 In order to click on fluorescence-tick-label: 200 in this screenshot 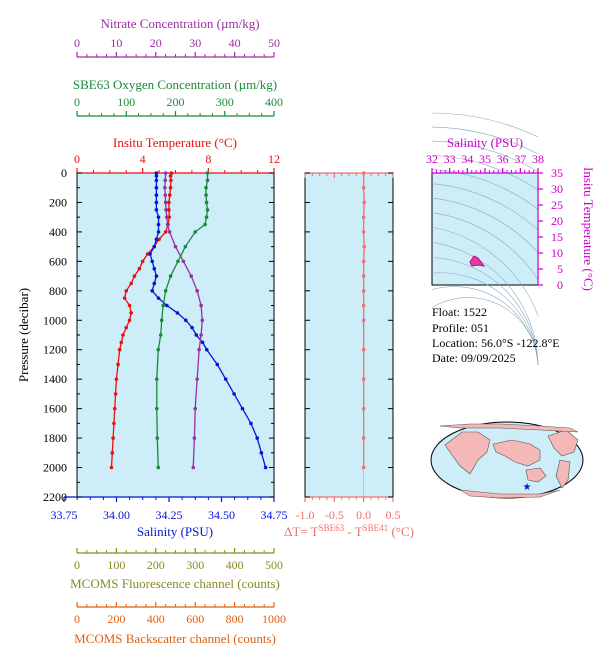, I will do `click(156, 565)`.